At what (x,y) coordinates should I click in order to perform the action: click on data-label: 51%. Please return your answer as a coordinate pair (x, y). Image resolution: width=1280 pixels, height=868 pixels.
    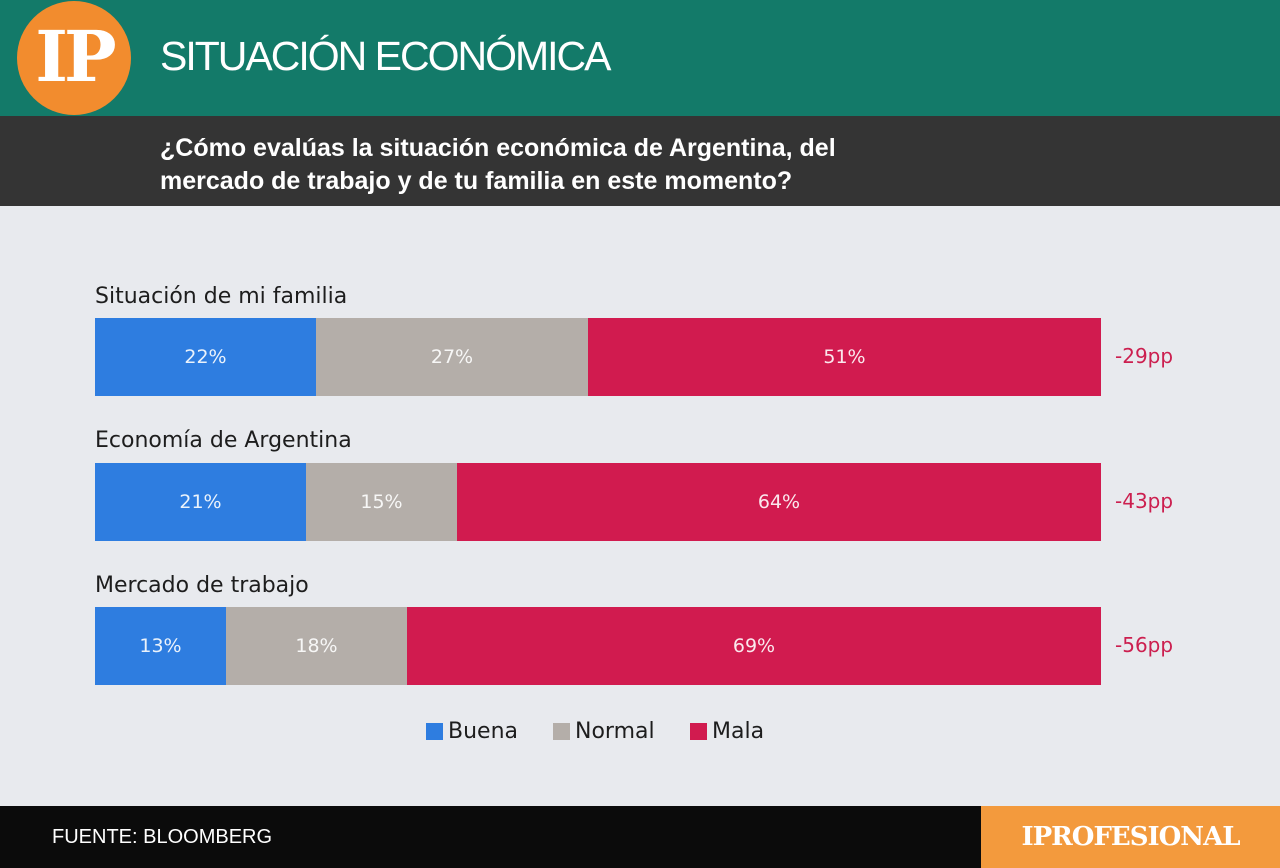
    Looking at the image, I should click on (844, 357).